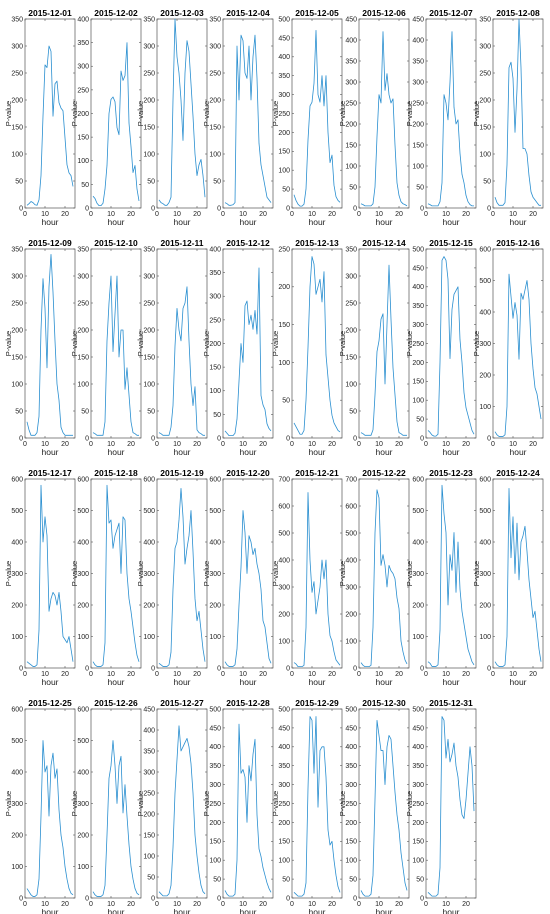 Image resolution: width=550 pixels, height=914 pixels. Describe the element at coordinates (248, 473) in the screenshot. I see `panel-title: 2015-12-20` at that location.